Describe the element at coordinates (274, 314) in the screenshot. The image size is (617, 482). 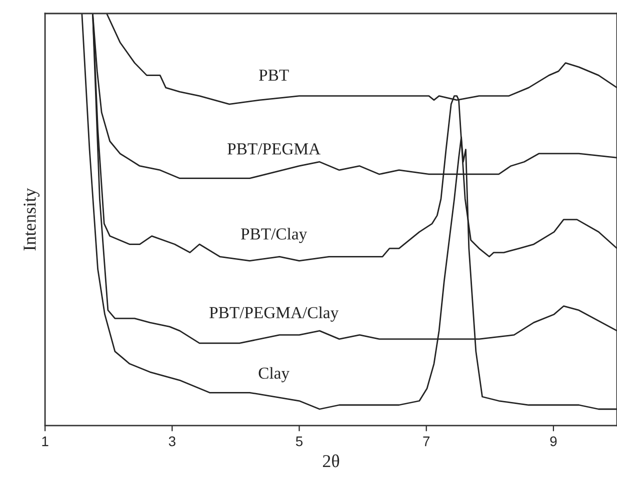
I see `series-label: PBT/PEGMA/Clay` at that location.